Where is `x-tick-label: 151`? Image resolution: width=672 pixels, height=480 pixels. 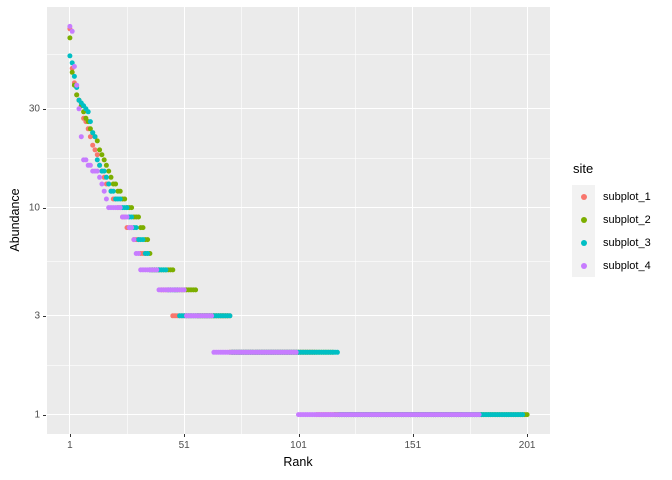
x-tick-label: 151 is located at coordinates (413, 445).